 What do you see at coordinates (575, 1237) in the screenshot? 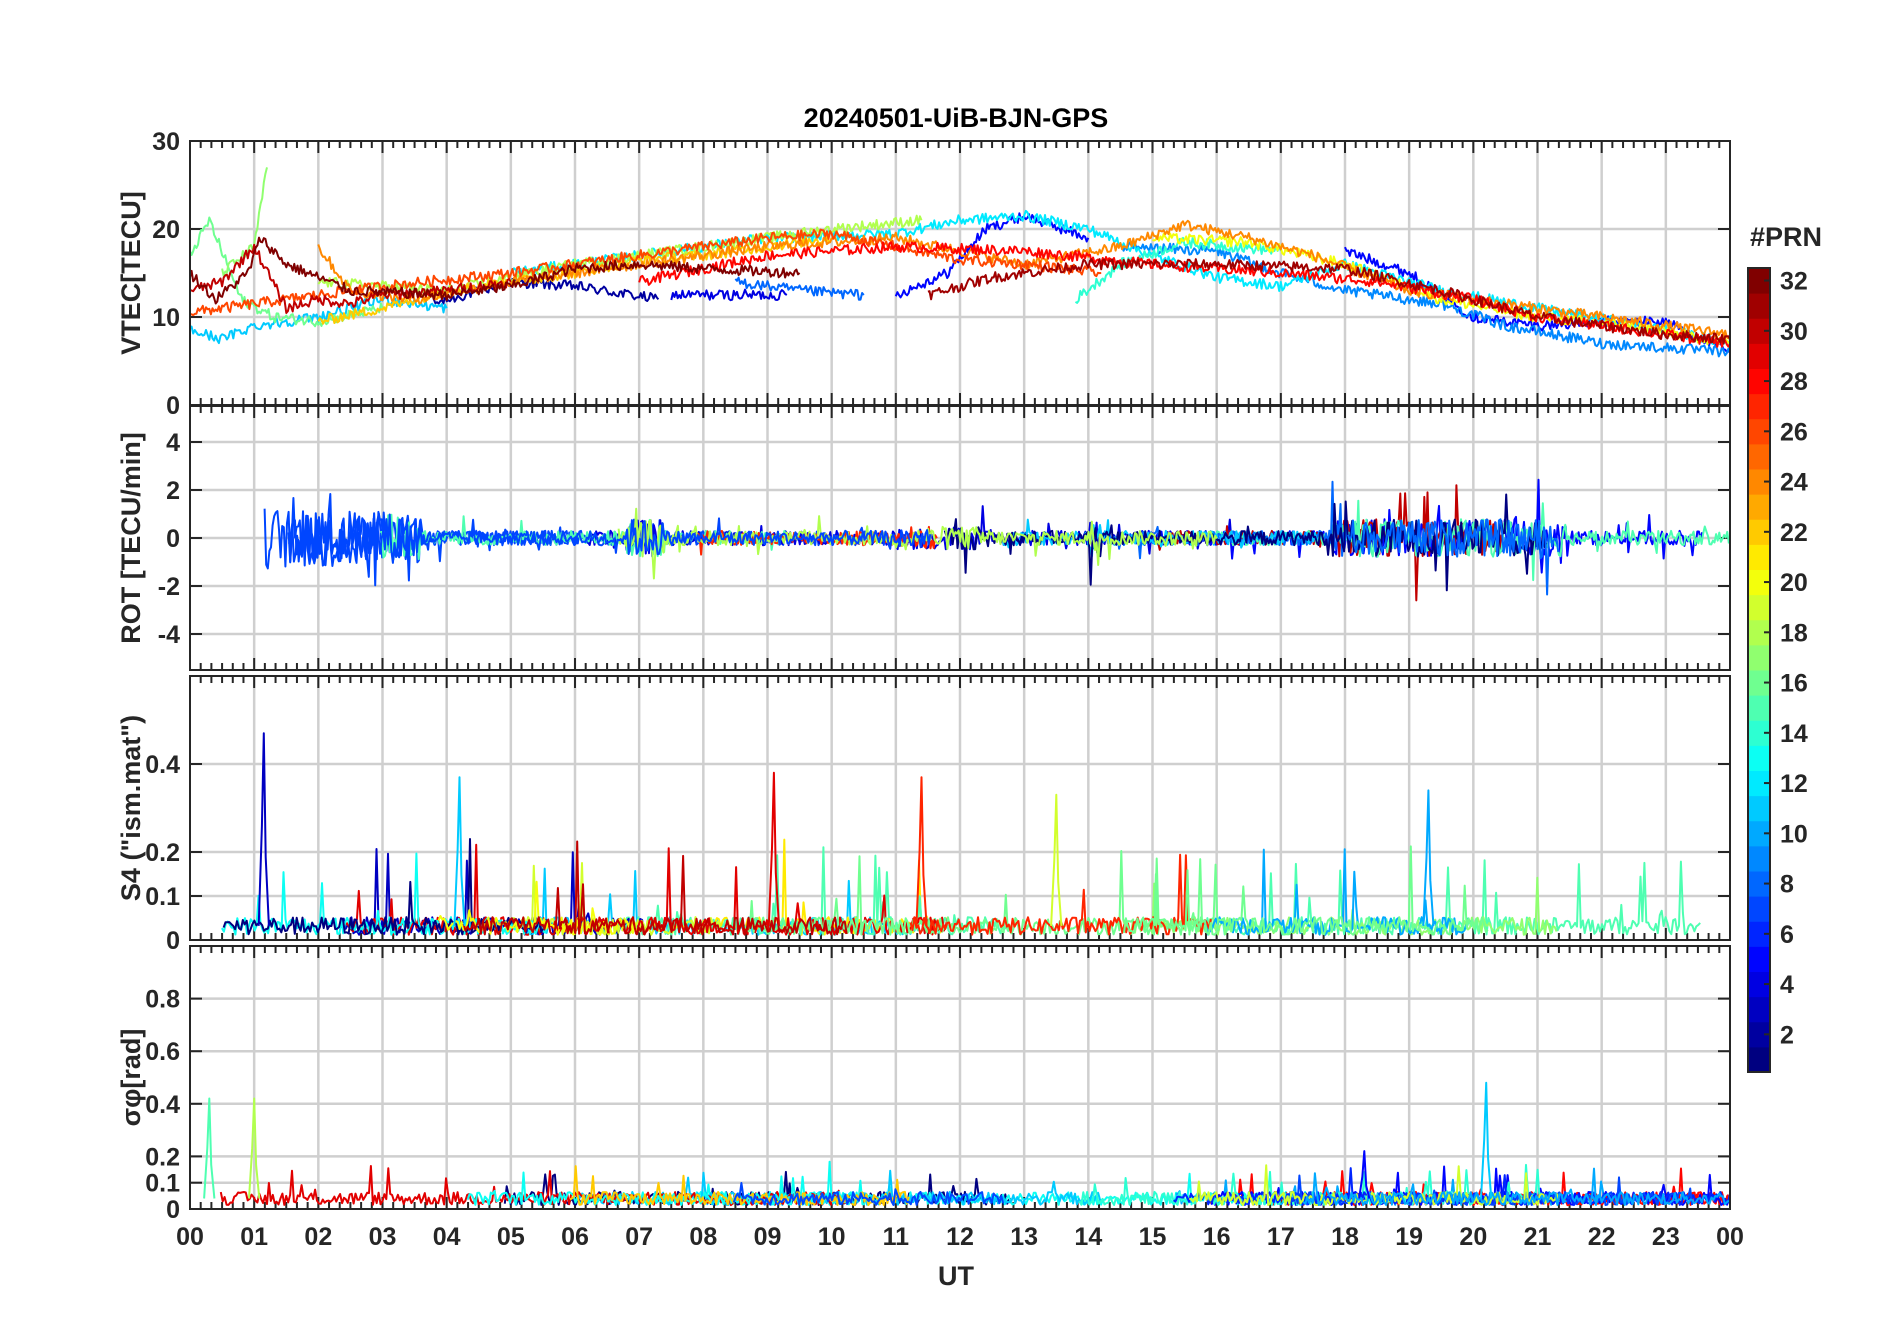
I see `x-tick-label: 06` at bounding box center [575, 1237].